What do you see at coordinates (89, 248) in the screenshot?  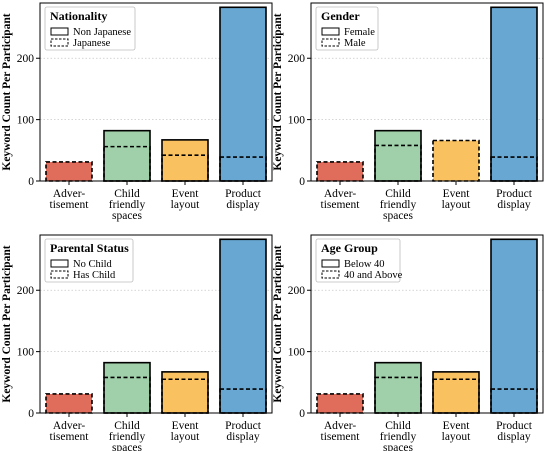 I see `legend-title: Parental Status` at bounding box center [89, 248].